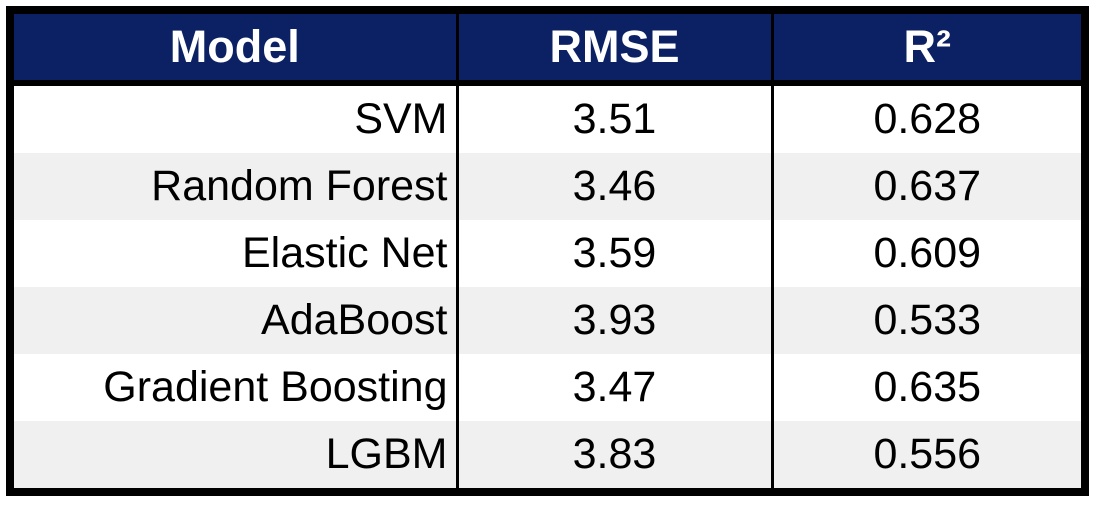 This screenshot has width=1101, height=507. What do you see at coordinates (927, 253) in the screenshot?
I see `cell-r2: 0.609` at bounding box center [927, 253].